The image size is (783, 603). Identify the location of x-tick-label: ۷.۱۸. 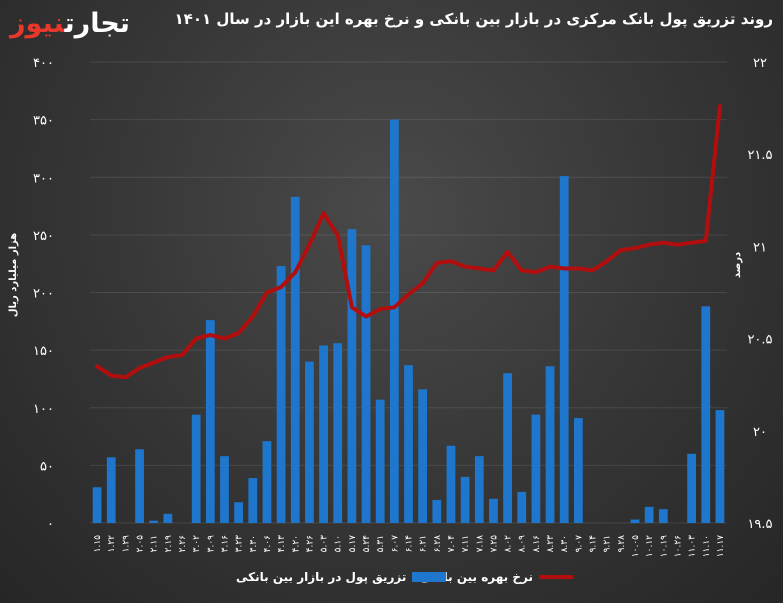
(480, 544).